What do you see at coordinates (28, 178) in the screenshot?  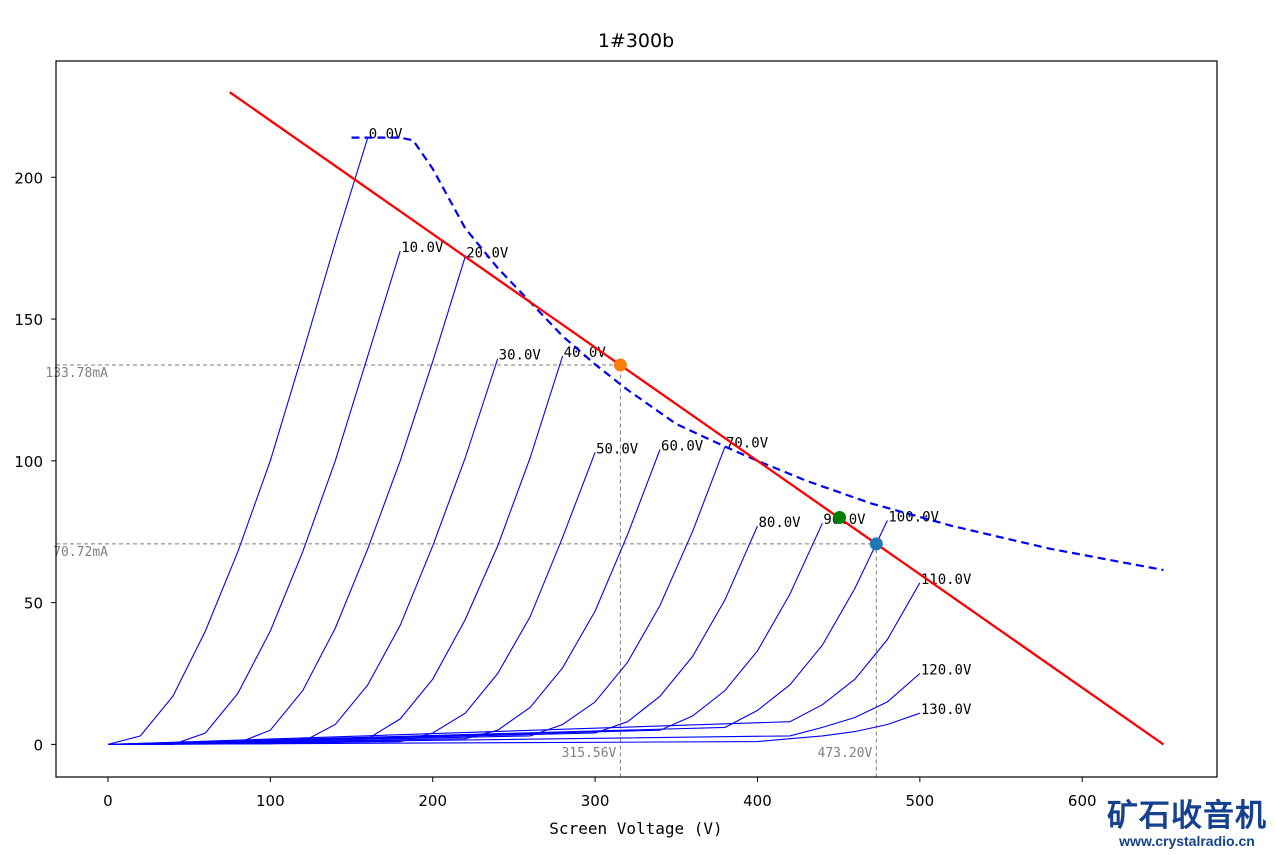 I see `y-tick-label-4: 200` at bounding box center [28, 178].